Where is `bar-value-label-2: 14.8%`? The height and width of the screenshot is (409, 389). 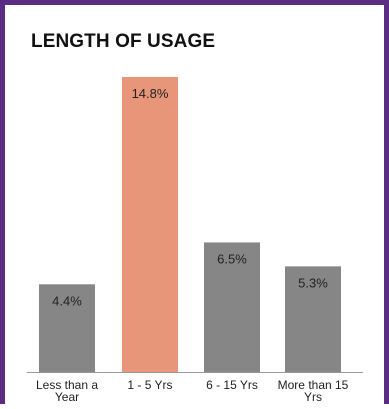
bar-value-label-2: 14.8% is located at coordinates (150, 93).